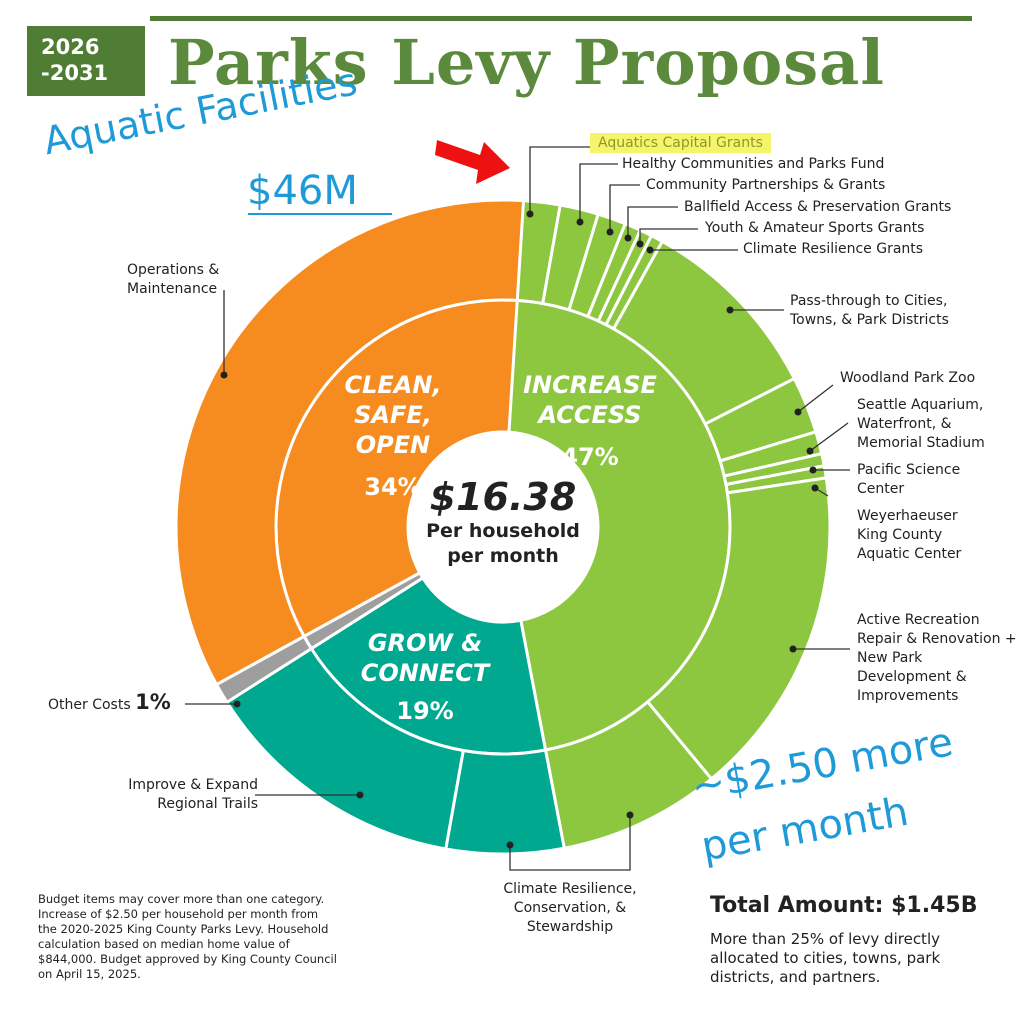  I want to click on label-regional-trails: Improve & Expand Regional Trails, so click(193, 794).